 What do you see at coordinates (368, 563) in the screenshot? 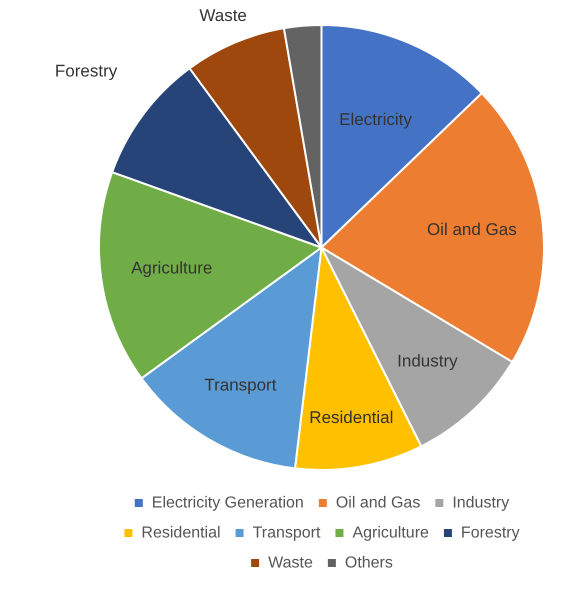
I see `legend-label: Others` at bounding box center [368, 563].